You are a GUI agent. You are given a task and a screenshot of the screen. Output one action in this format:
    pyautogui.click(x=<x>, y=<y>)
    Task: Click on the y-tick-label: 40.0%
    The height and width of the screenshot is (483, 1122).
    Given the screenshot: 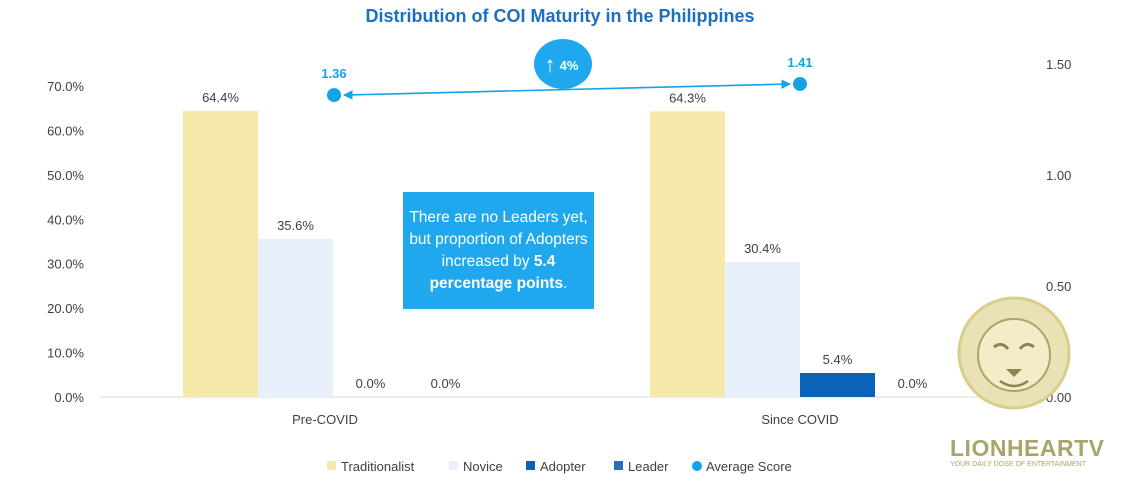 What is the action you would take?
    pyautogui.click(x=65, y=219)
    